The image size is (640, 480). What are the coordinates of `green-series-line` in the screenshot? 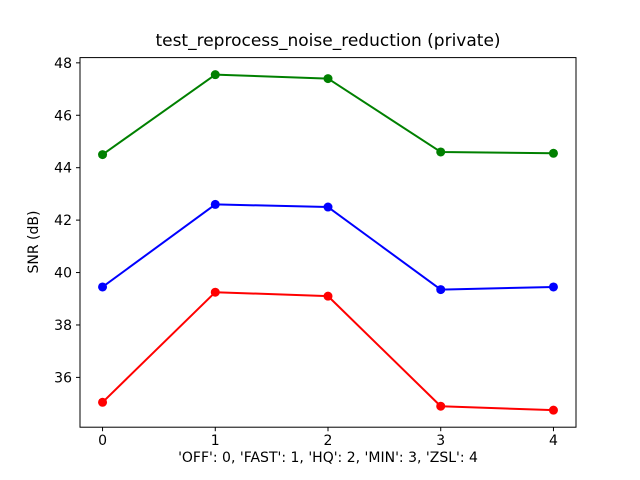 It's located at (327, 114).